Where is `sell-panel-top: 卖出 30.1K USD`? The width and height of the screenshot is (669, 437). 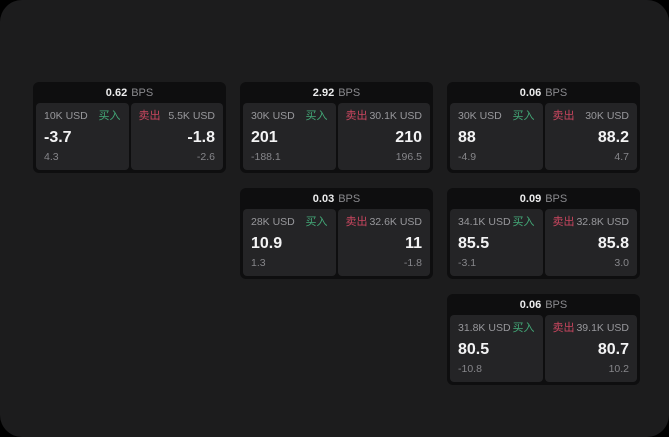
sell-panel-top: 卖出 30.1K USD is located at coordinates (384, 116).